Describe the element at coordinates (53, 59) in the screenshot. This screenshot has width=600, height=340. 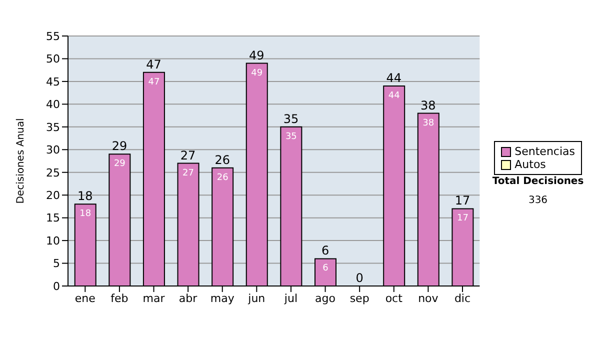
I see `y-tick-label: 50` at that location.